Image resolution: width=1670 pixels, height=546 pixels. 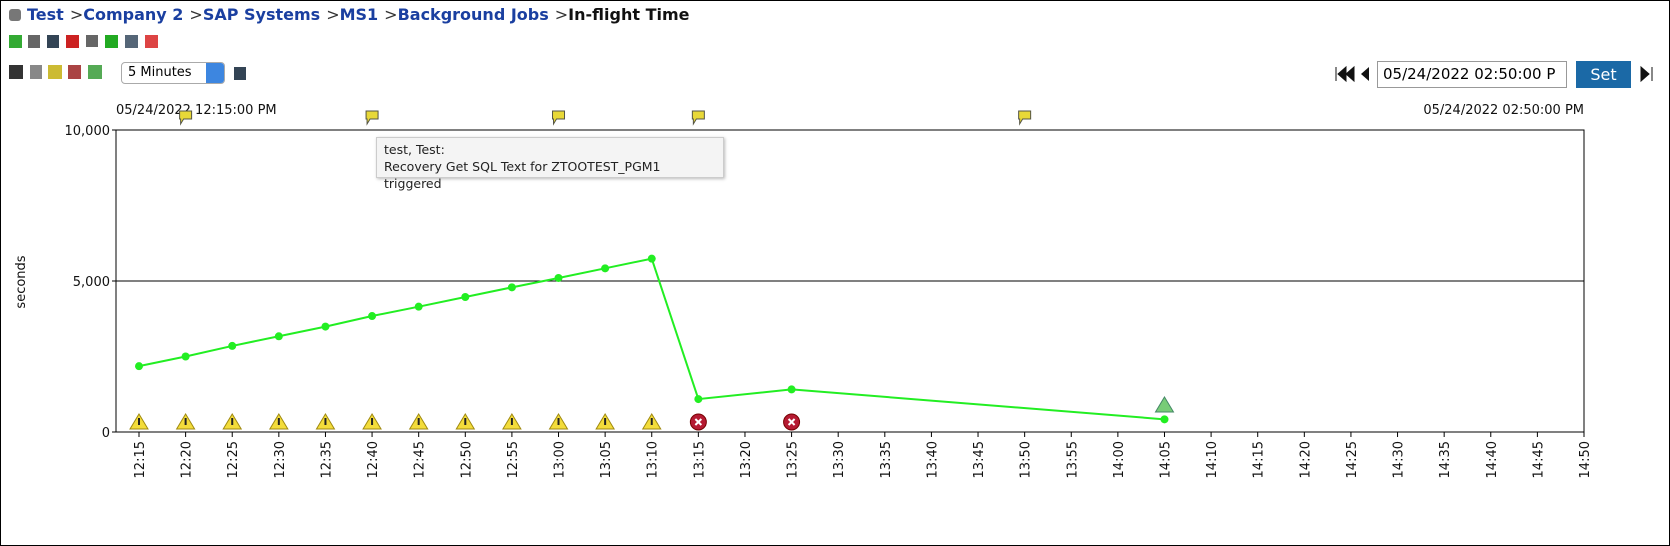 What do you see at coordinates (106, 433) in the screenshot?
I see `y-tick-label: 0` at bounding box center [106, 433].